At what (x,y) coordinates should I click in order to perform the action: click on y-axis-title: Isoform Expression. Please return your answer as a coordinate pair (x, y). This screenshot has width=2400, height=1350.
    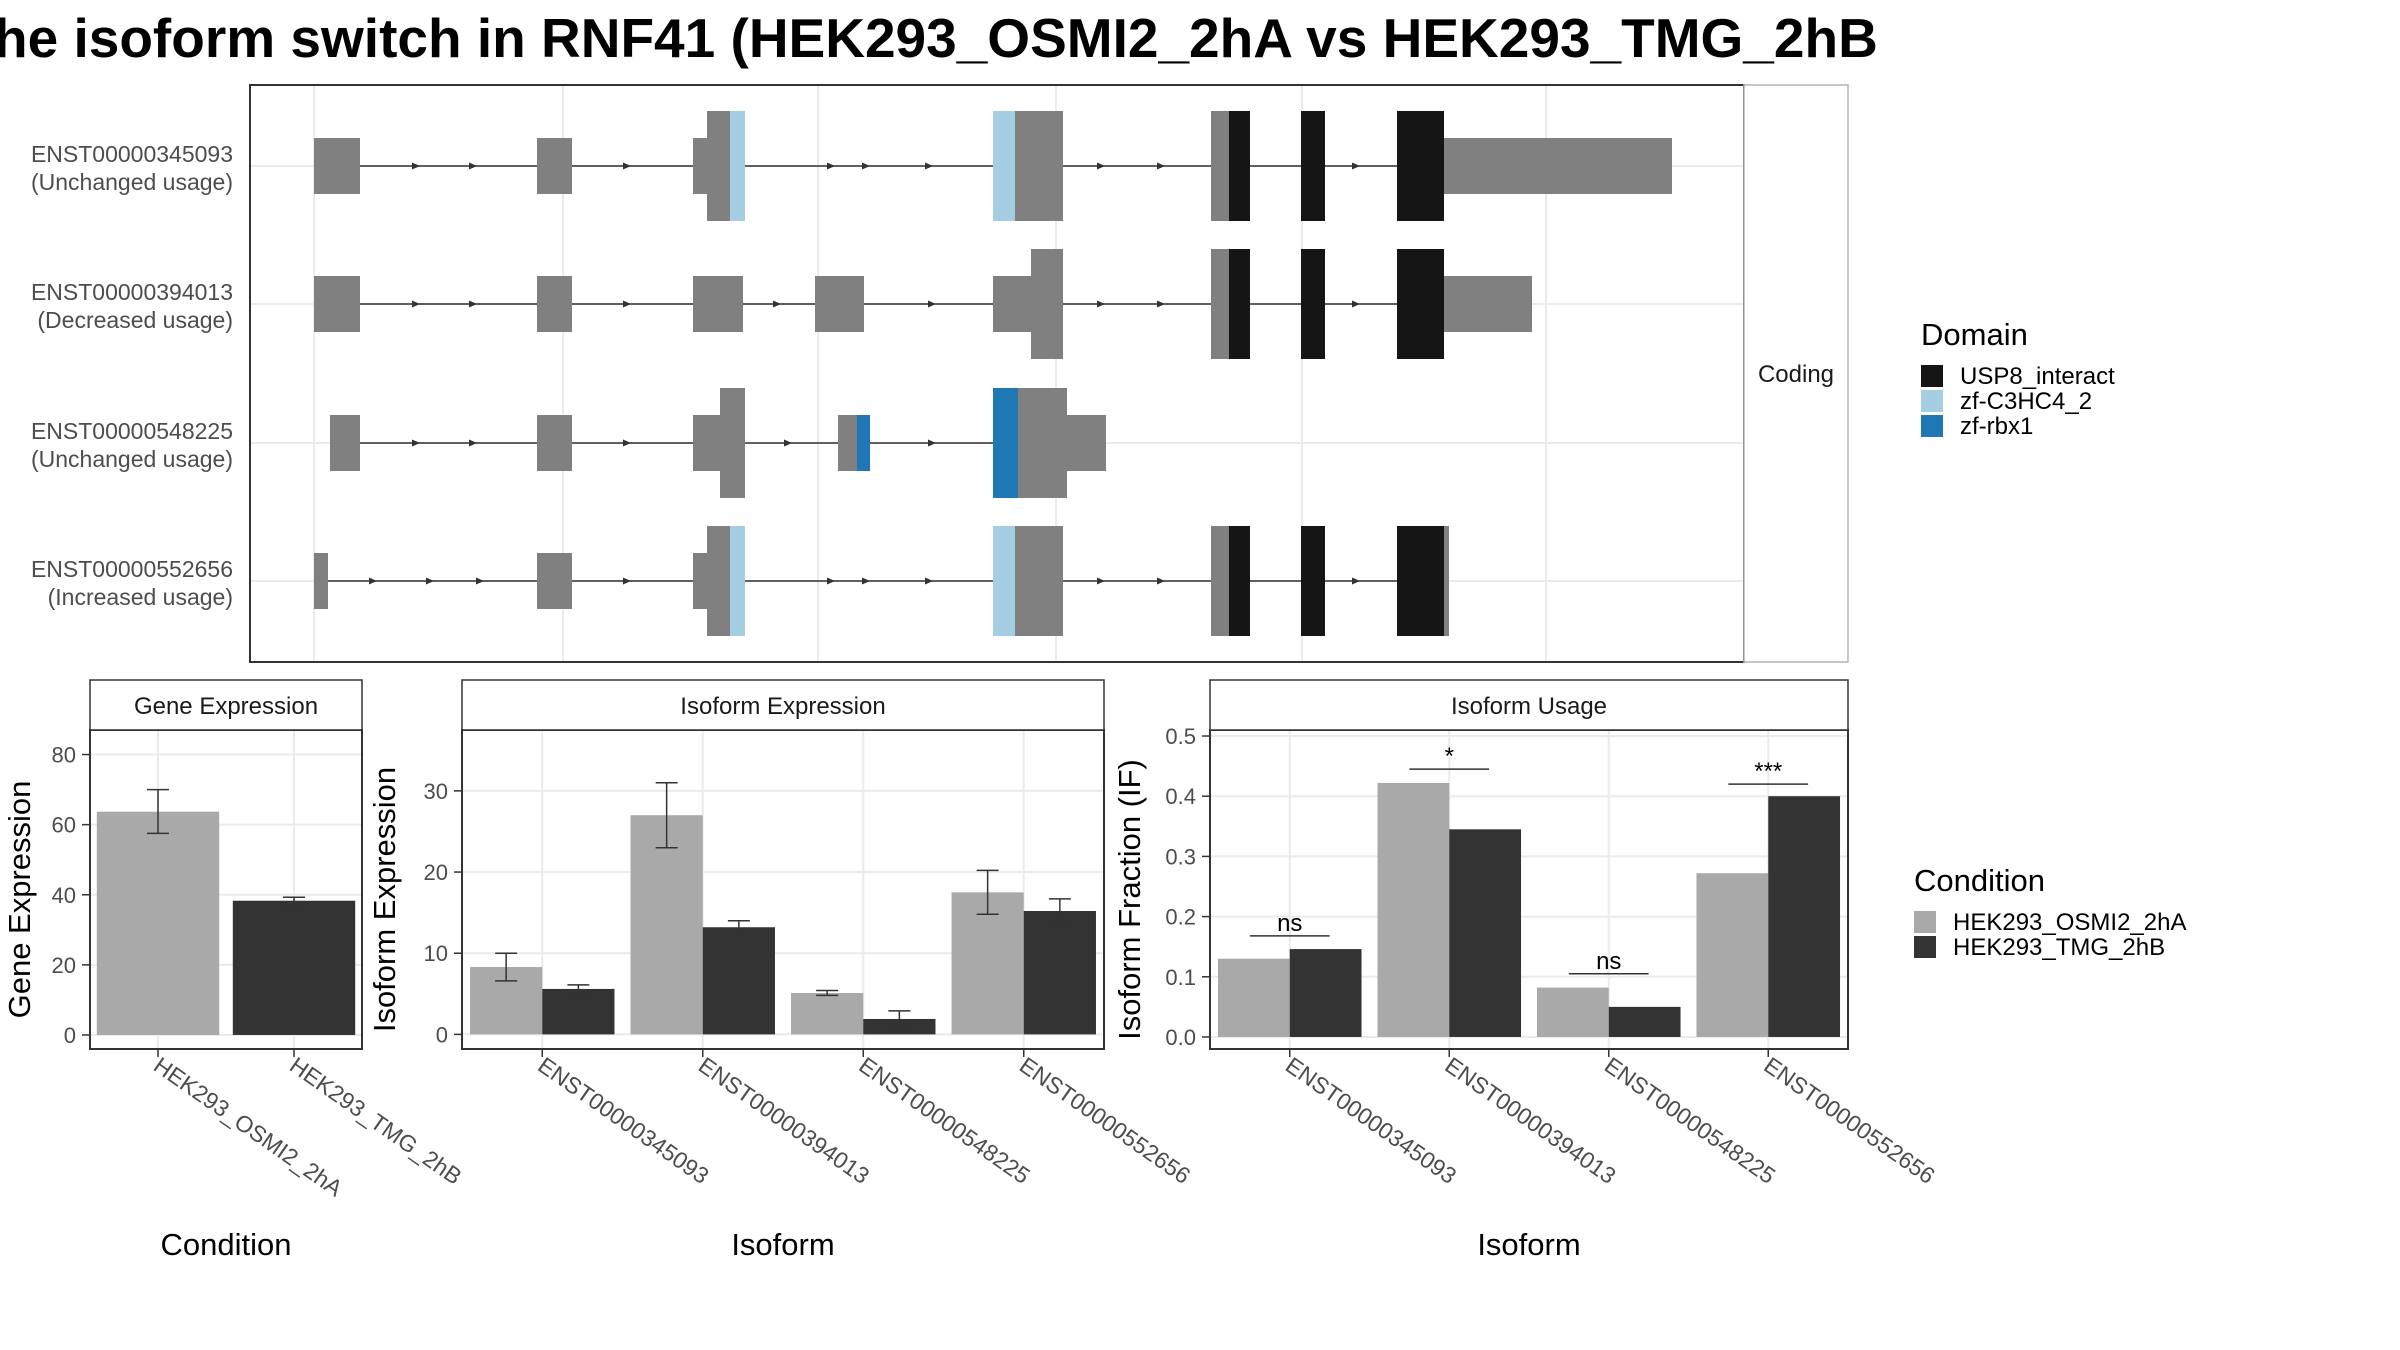
    Looking at the image, I should click on (384, 899).